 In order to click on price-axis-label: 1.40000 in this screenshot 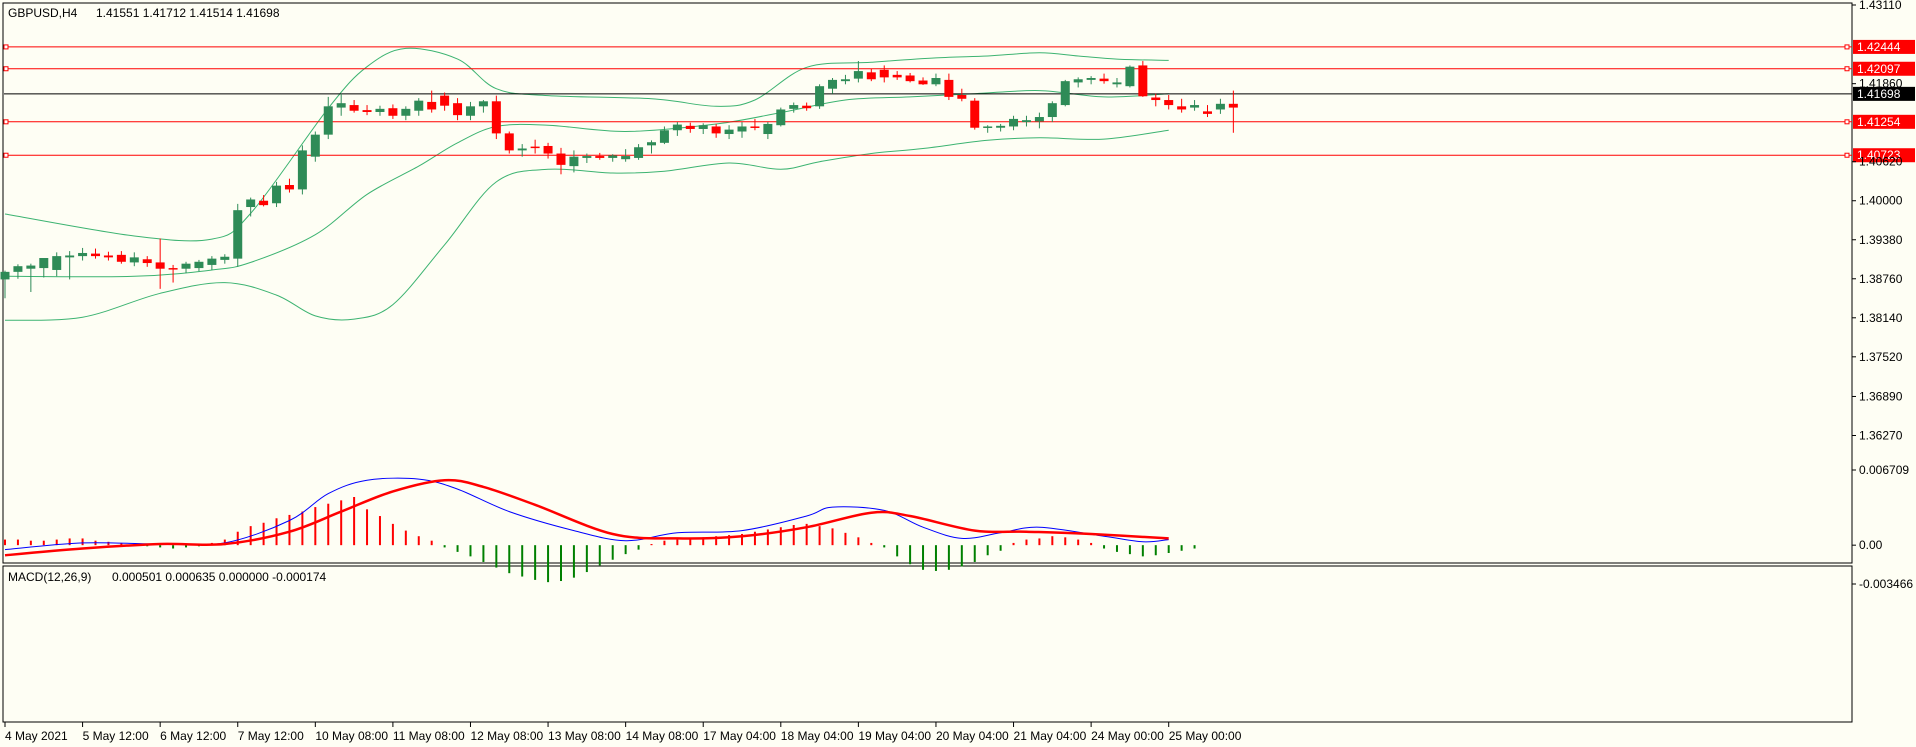, I will do `click(1881, 201)`.